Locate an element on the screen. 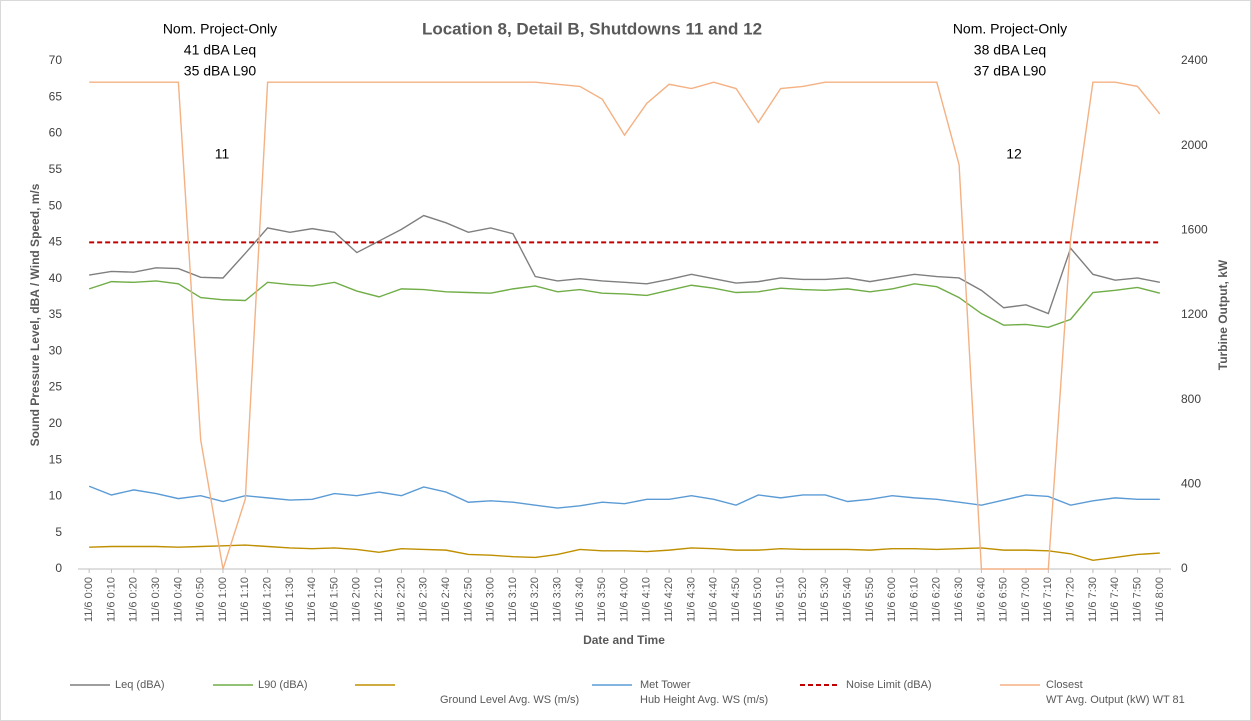 This screenshot has height=721, width=1251. y2-tick-label: 800 is located at coordinates (1191, 399).